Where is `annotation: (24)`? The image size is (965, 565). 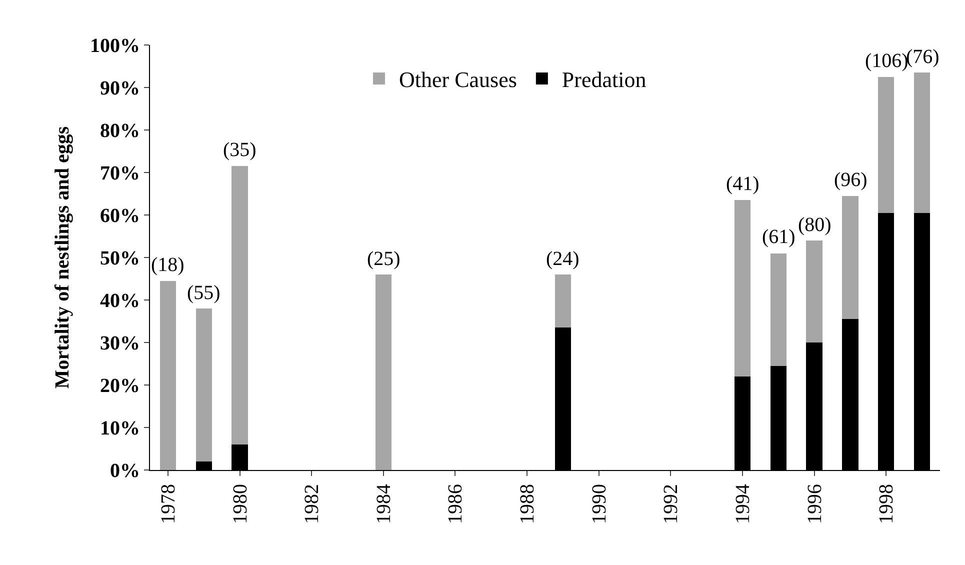 annotation: (24) is located at coordinates (563, 259).